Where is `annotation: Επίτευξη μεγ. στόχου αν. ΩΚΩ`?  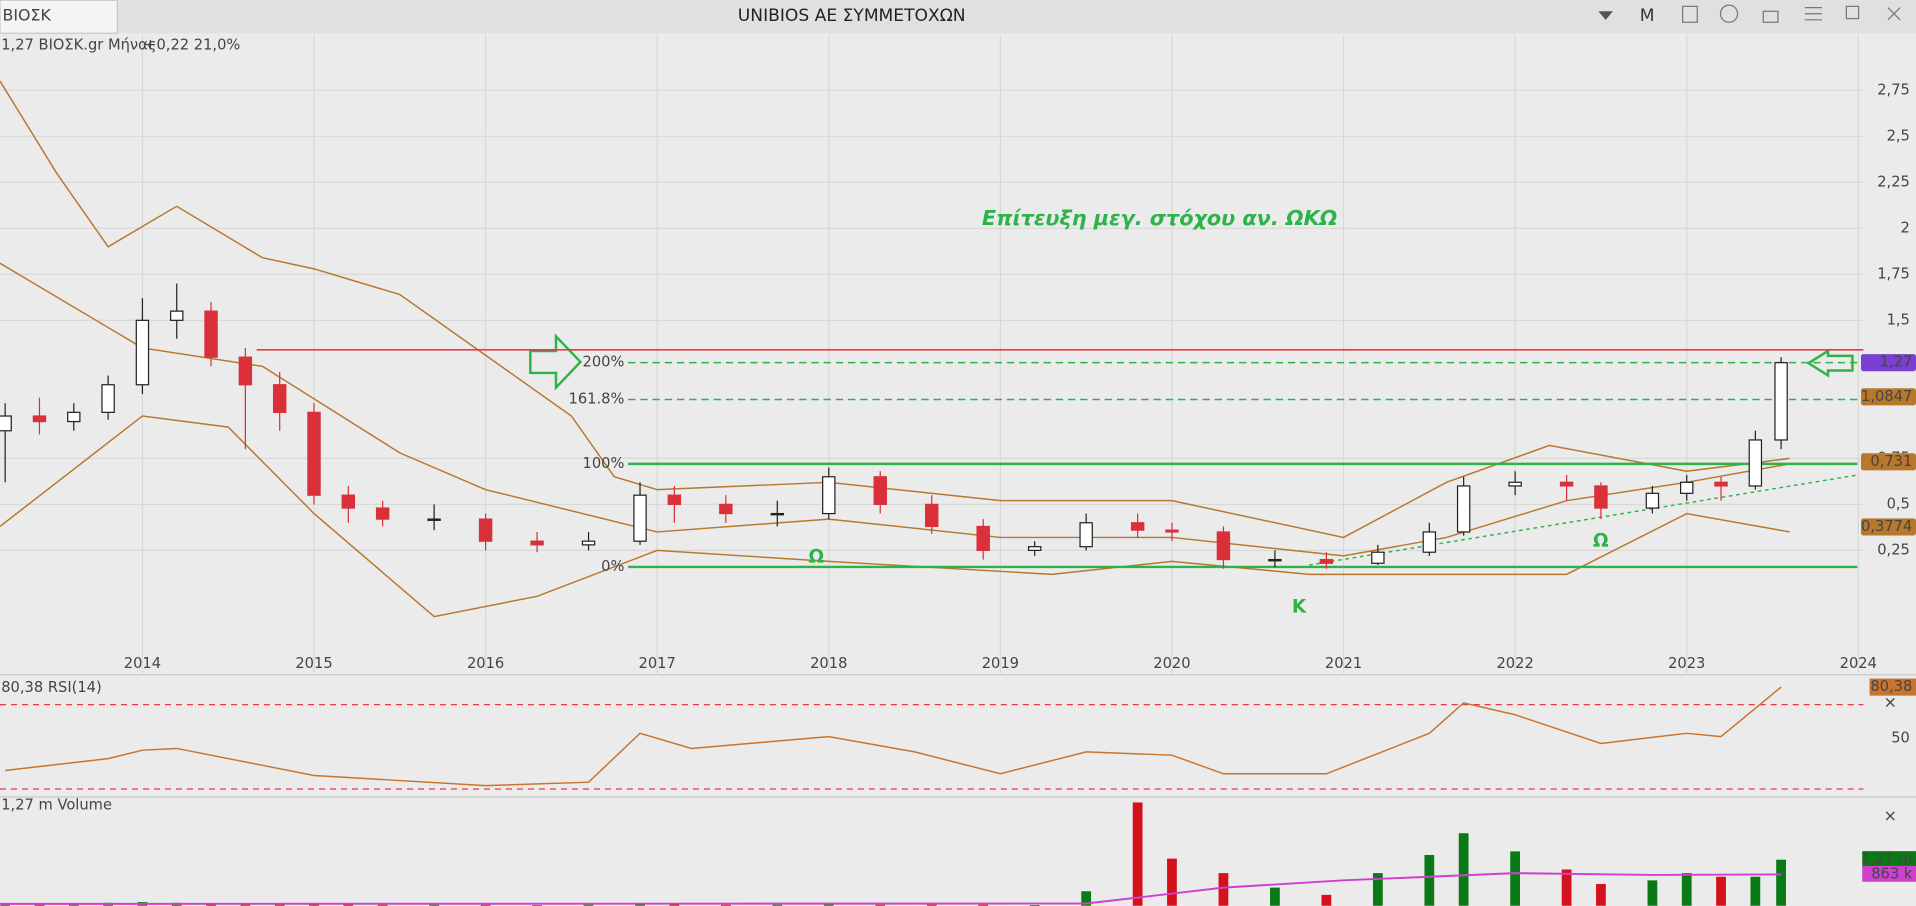 annotation: Επίτευξη μεγ. στόχου αν. ΩΚΩ is located at coordinates (1159, 218).